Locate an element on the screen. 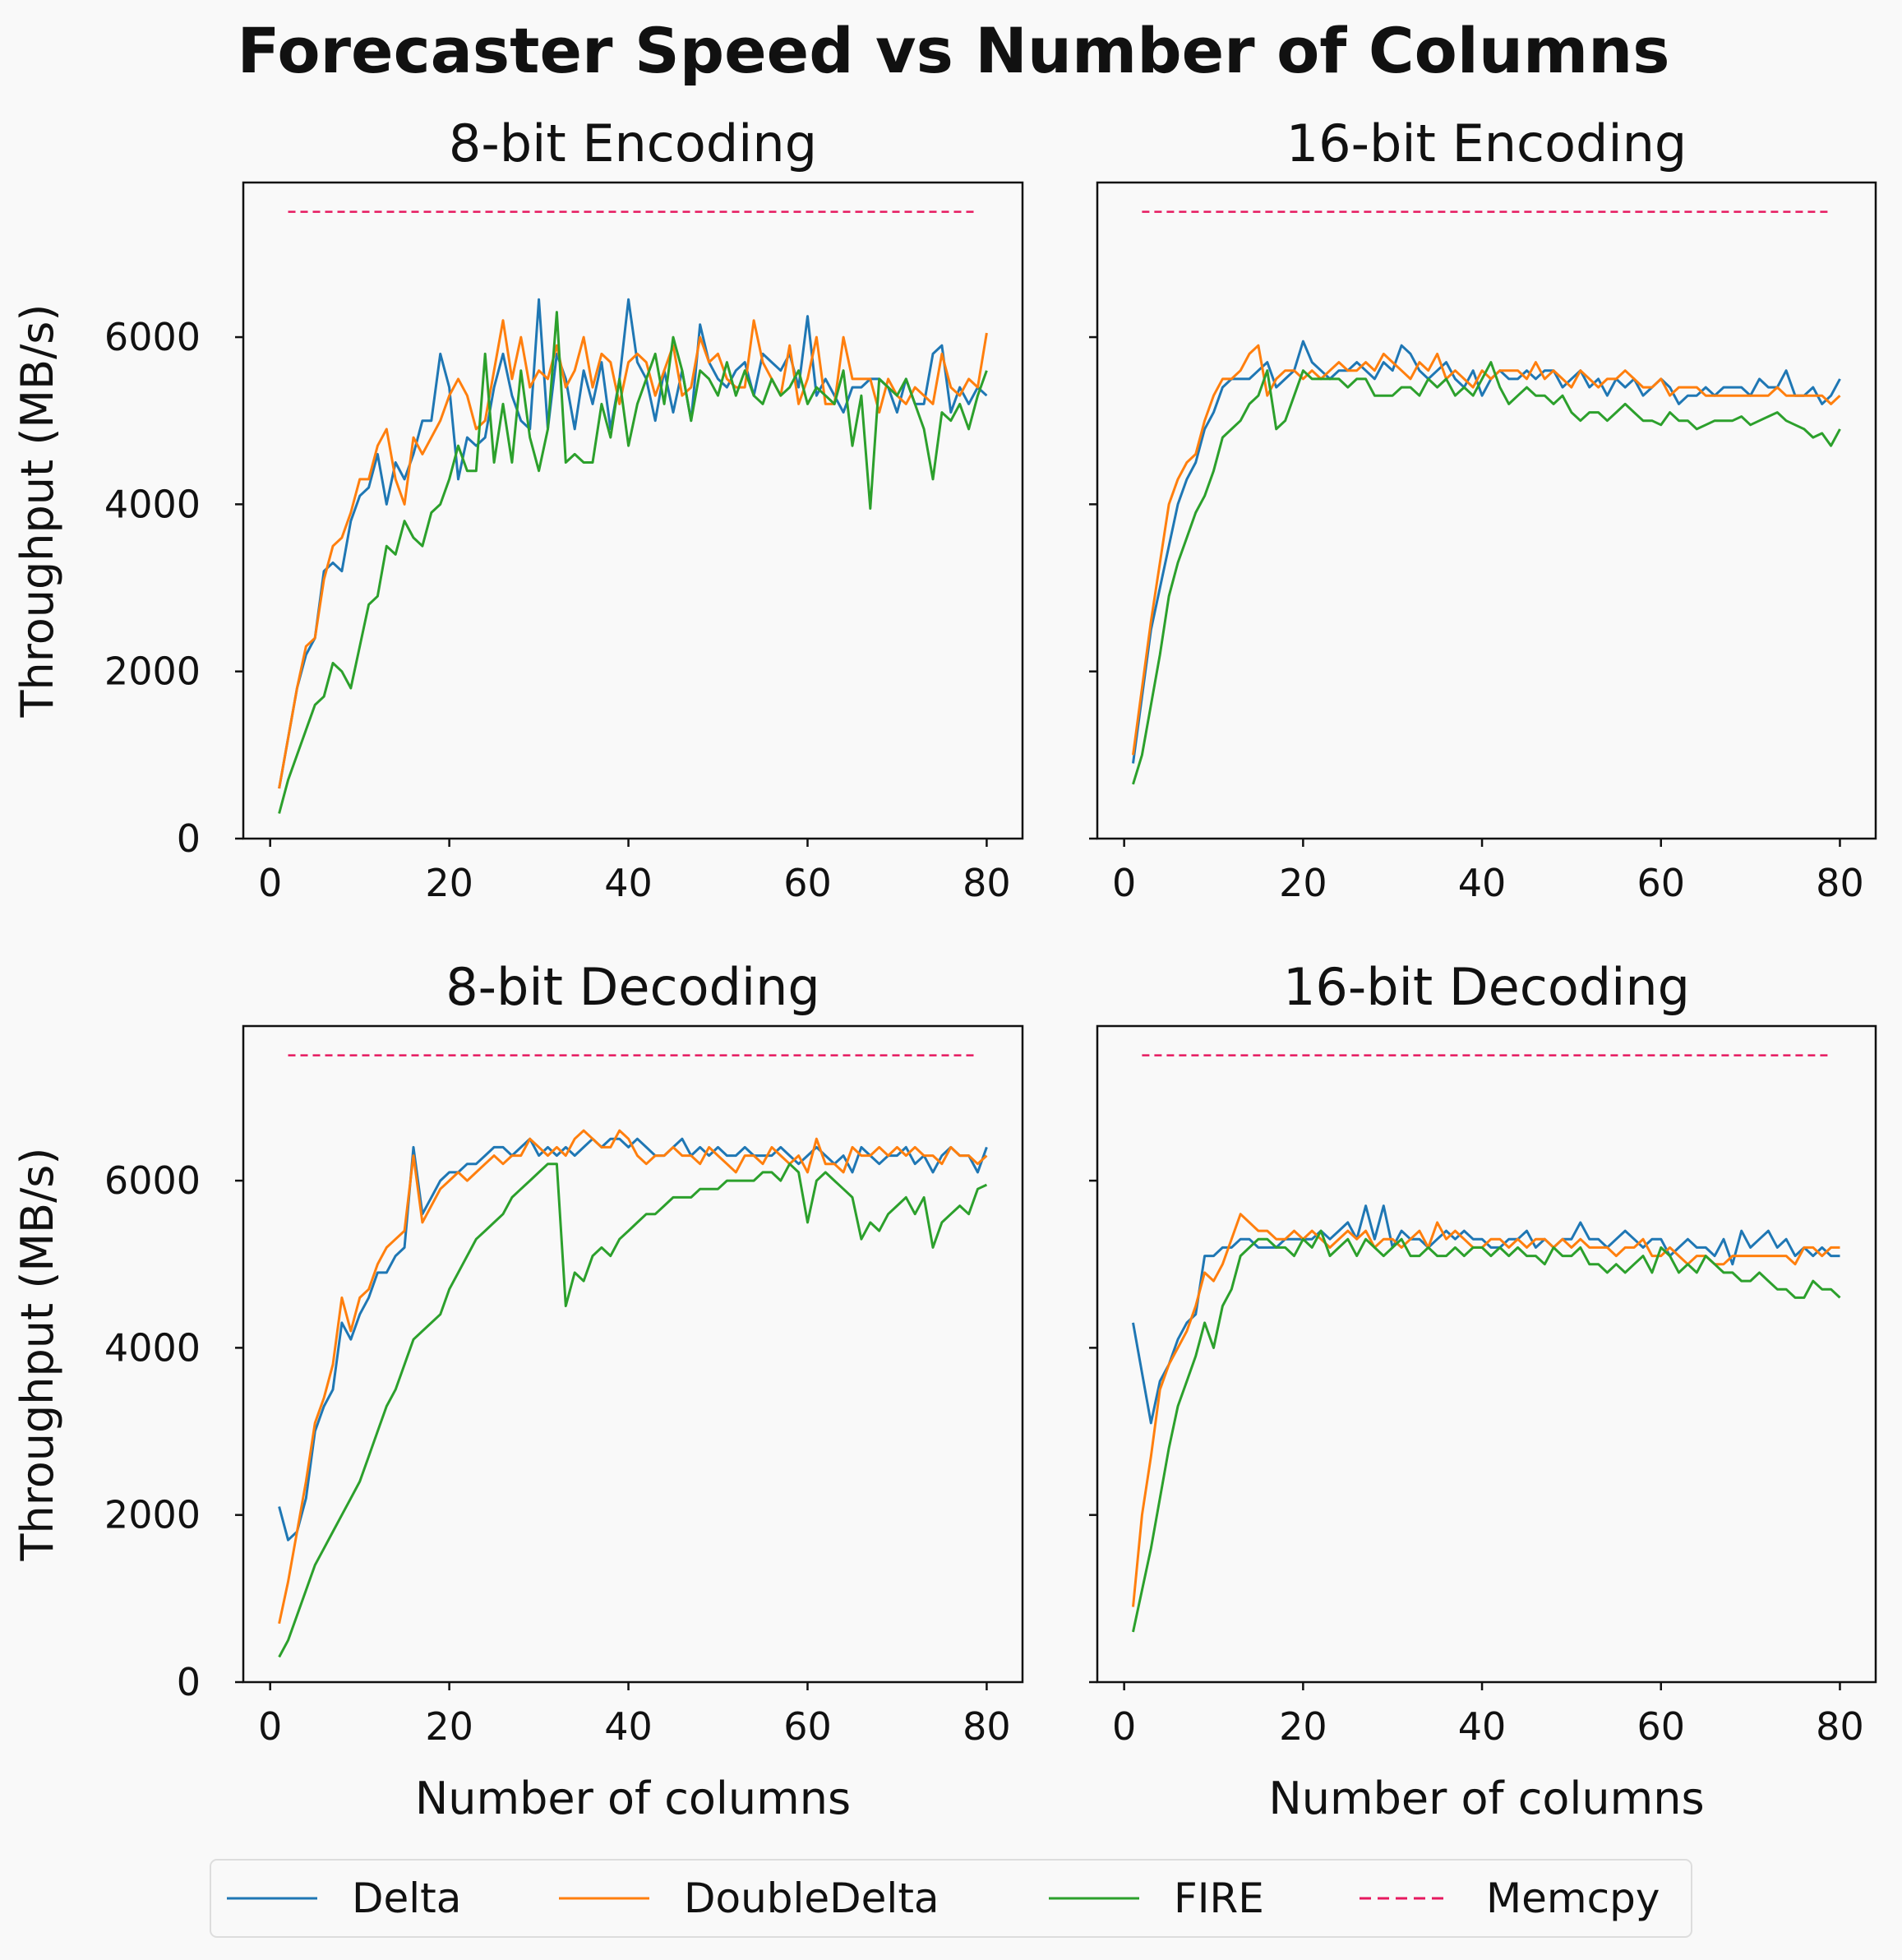  panel-title: 8-bit Encoding is located at coordinates (633, 143).